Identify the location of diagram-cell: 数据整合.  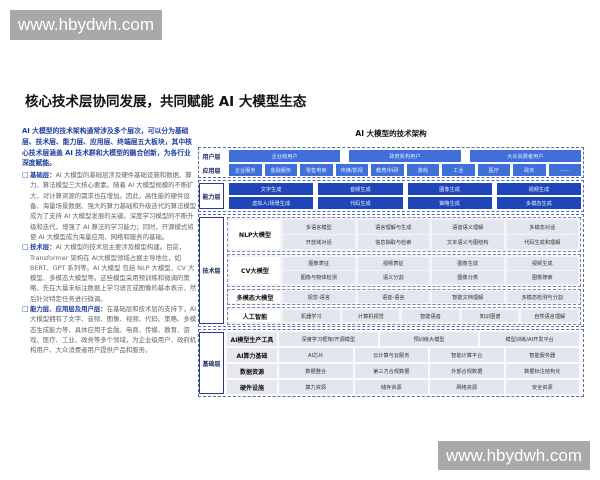
(316, 371).